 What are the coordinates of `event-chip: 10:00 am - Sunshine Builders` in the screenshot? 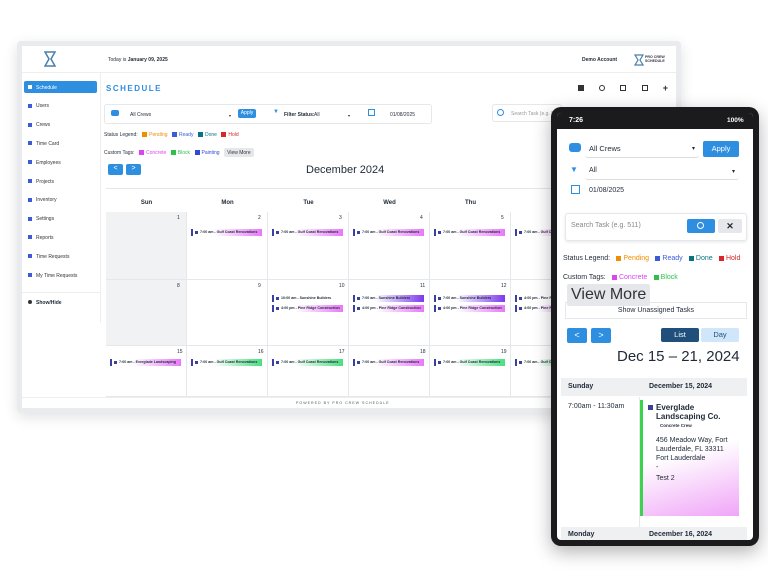 It's located at (307, 298).